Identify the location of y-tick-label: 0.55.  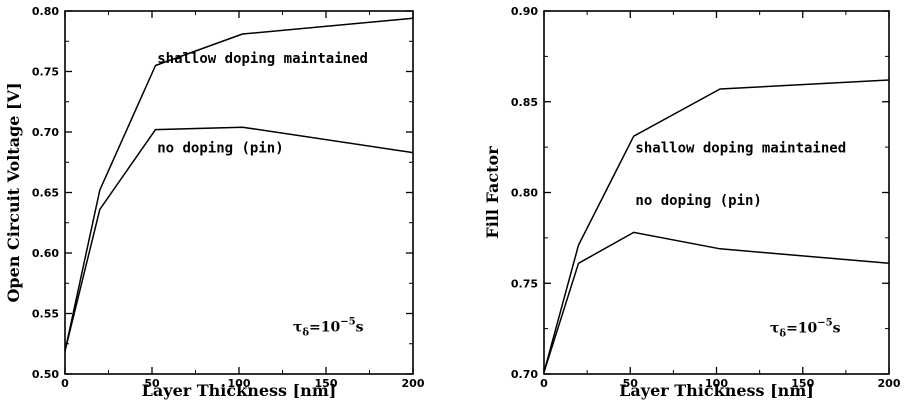
(45, 314).